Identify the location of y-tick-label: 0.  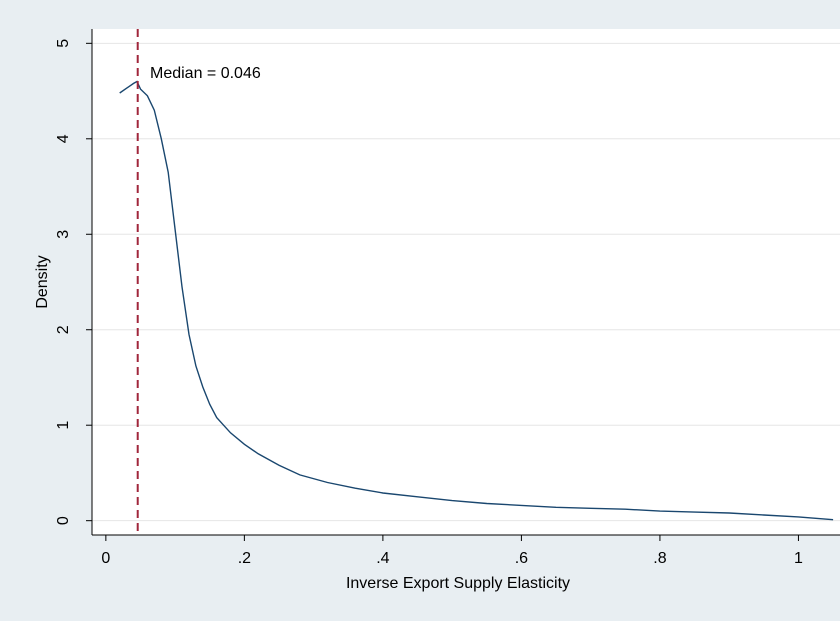
(63, 520).